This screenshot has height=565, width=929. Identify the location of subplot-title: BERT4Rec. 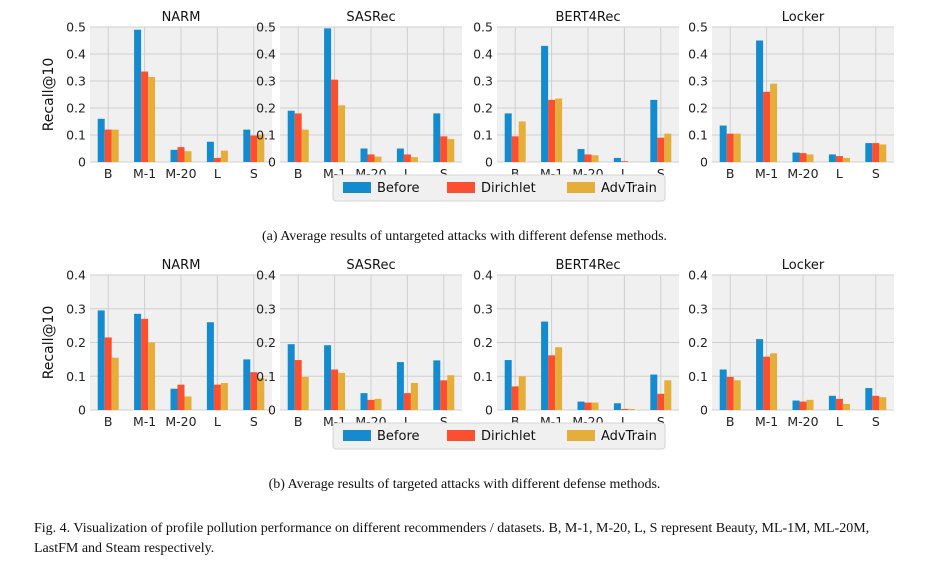
(587, 17).